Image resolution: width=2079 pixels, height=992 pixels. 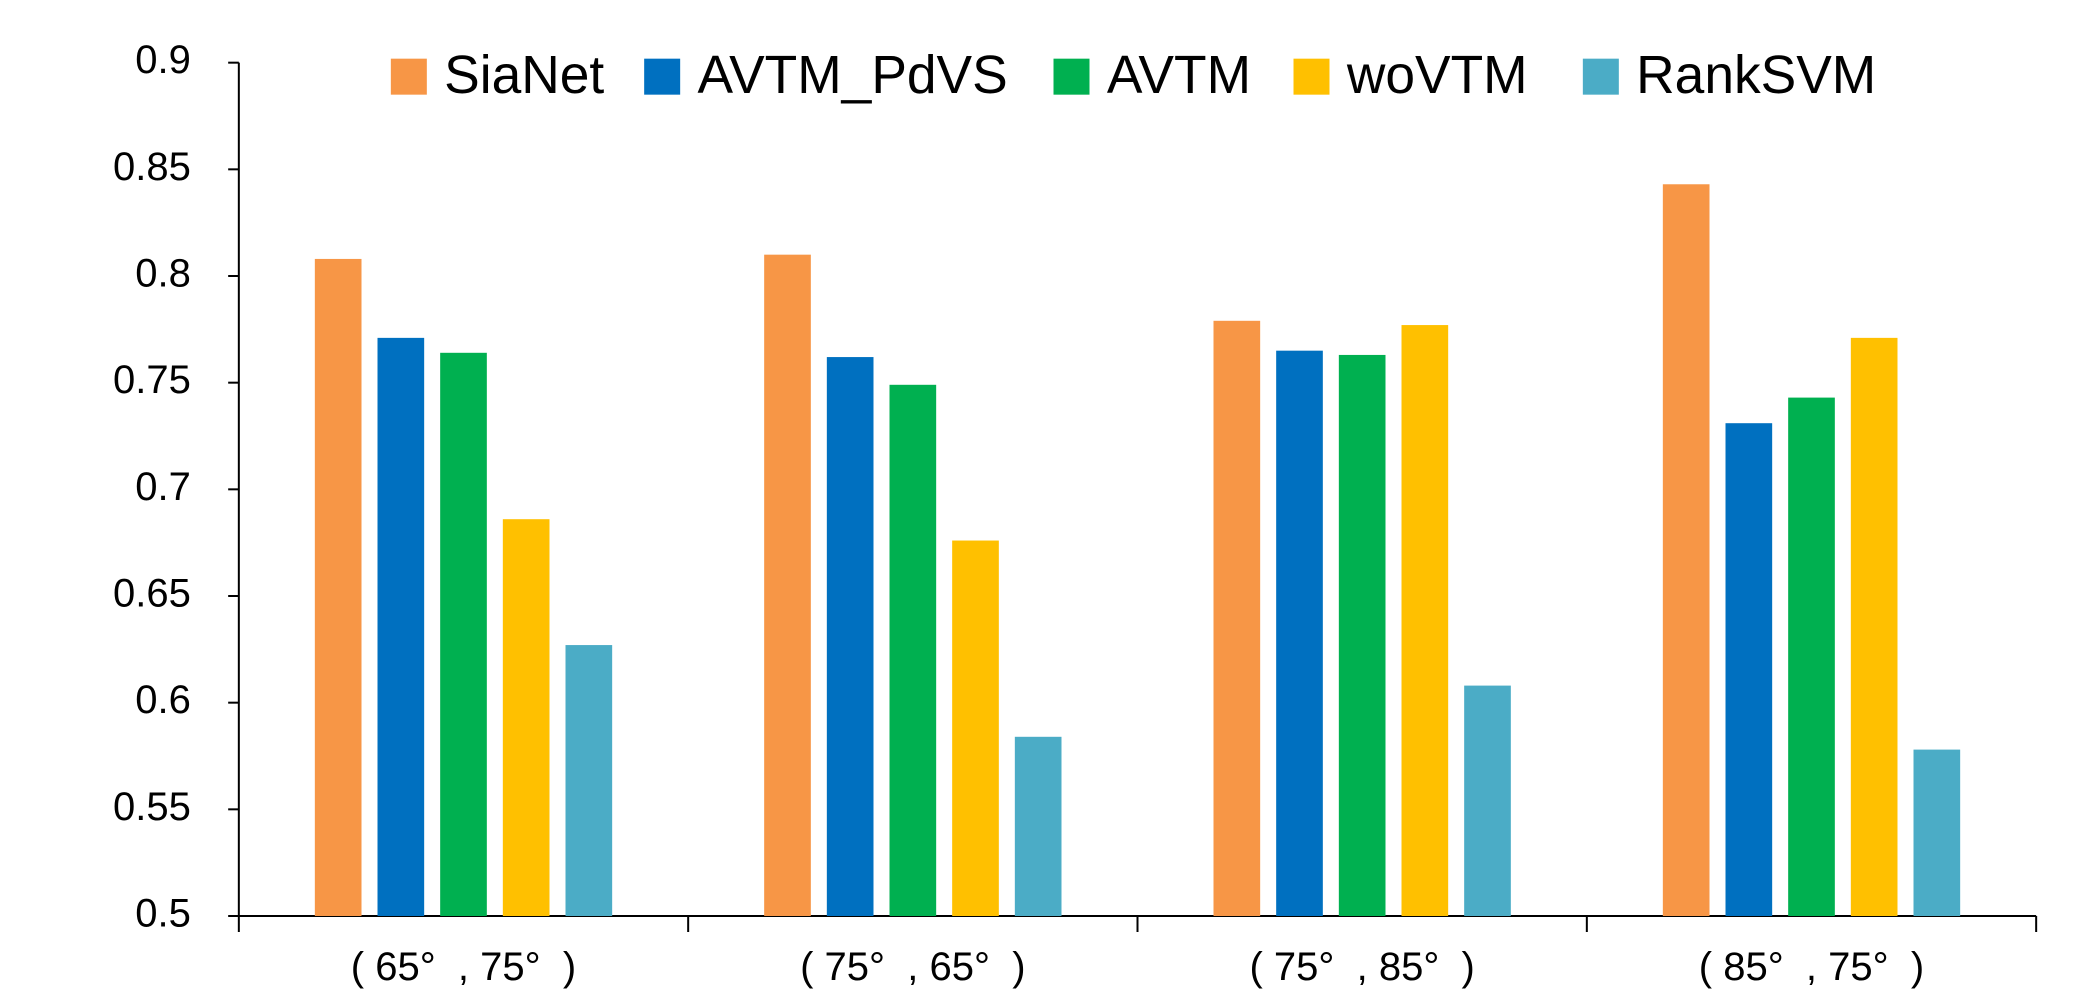 What do you see at coordinates (152, 167) in the screenshot?
I see `y-tick-label: 0.85` at bounding box center [152, 167].